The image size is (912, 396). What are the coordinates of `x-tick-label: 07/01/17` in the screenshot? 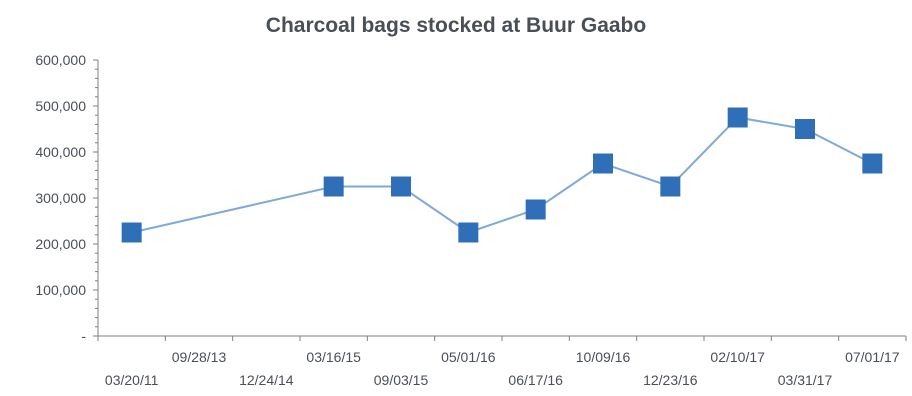 It's located at (872, 357).